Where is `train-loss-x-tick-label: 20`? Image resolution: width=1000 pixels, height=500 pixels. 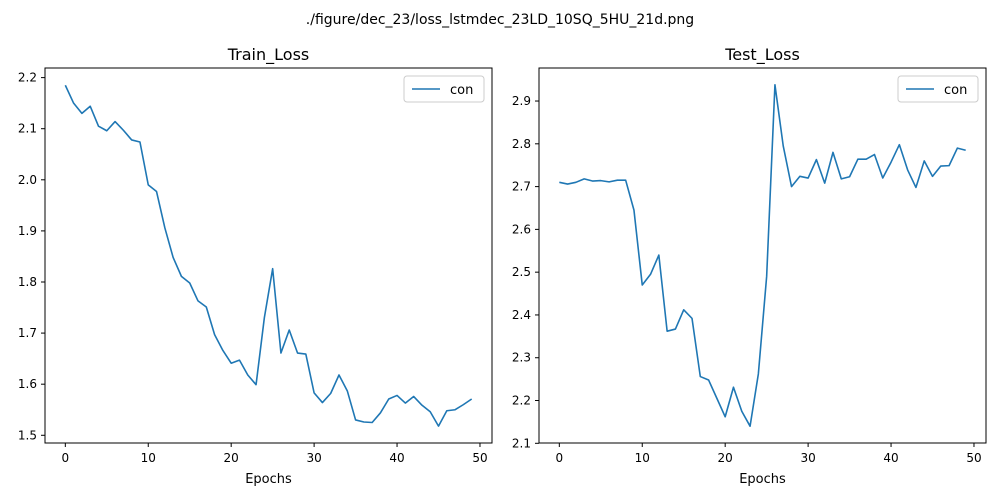
train-loss-x-tick-label: 20 is located at coordinates (231, 458).